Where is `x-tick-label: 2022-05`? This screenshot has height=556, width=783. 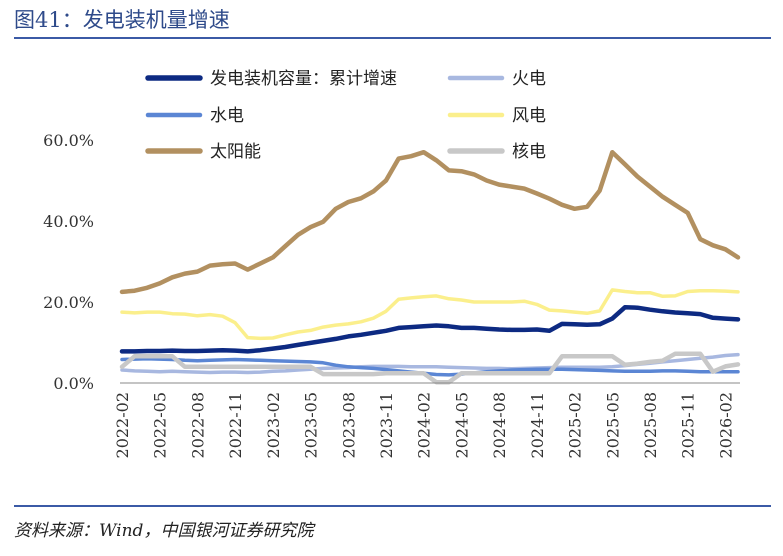
x-tick-label: 2022-05 is located at coordinates (160, 425).